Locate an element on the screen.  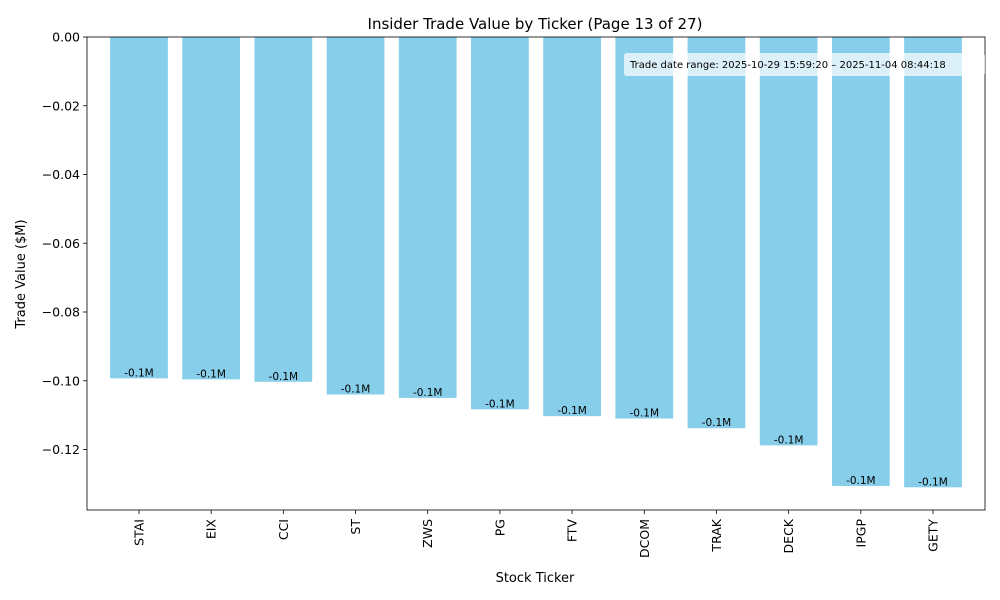
y-tick-label: −0.06 is located at coordinates (61, 243).